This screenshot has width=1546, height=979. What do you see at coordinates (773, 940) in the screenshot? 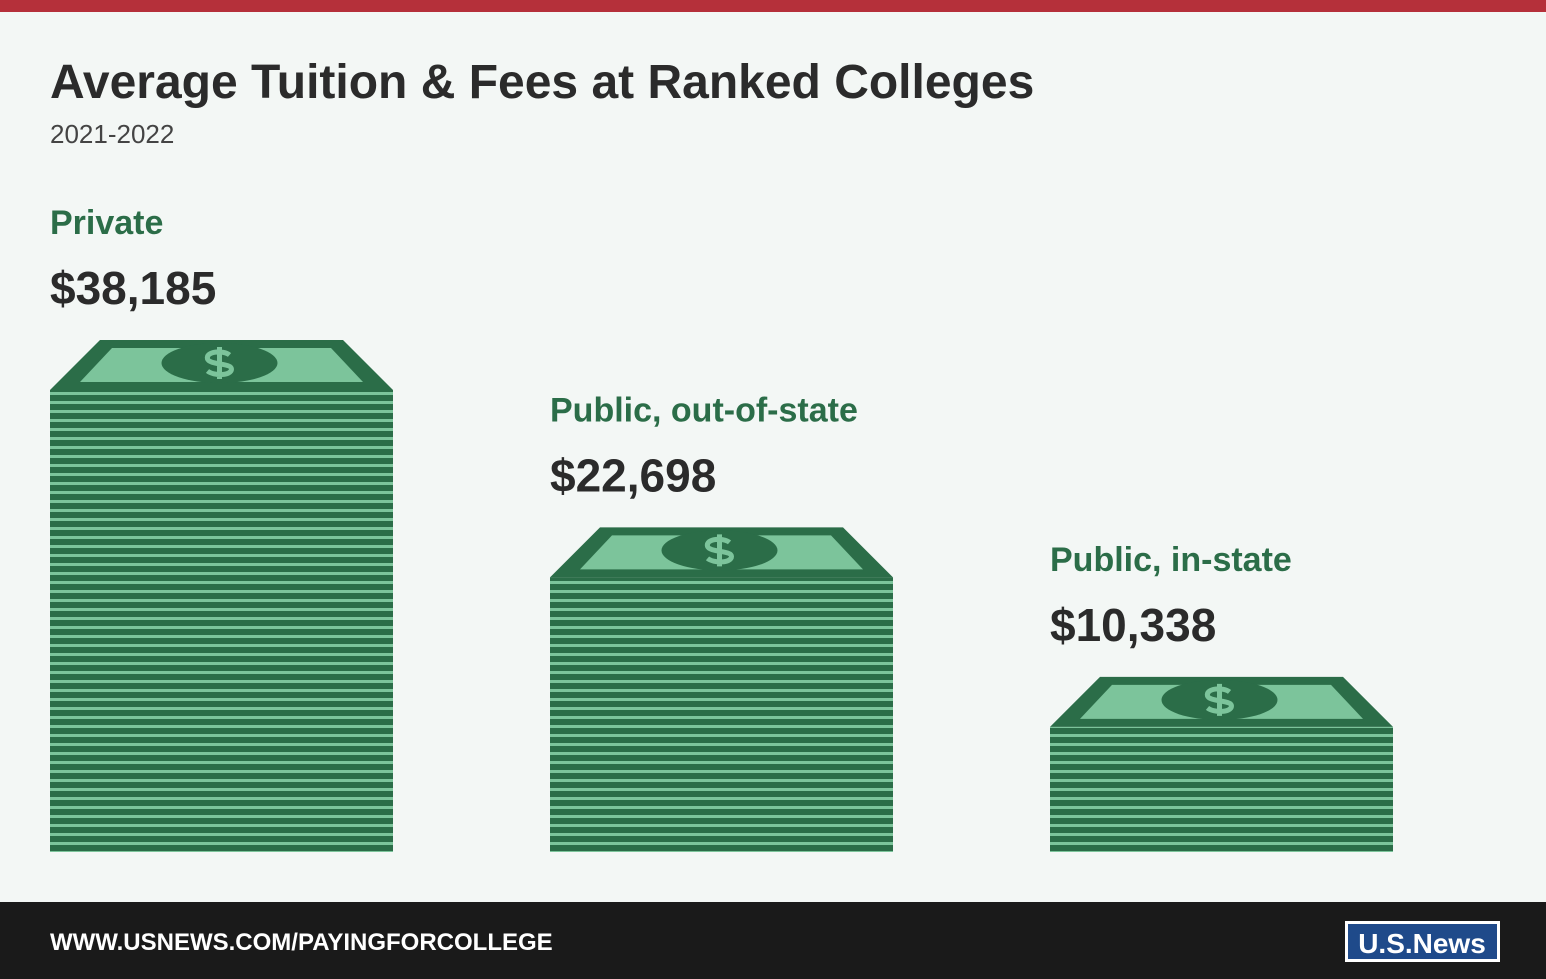
I see `footer` at bounding box center [773, 940].